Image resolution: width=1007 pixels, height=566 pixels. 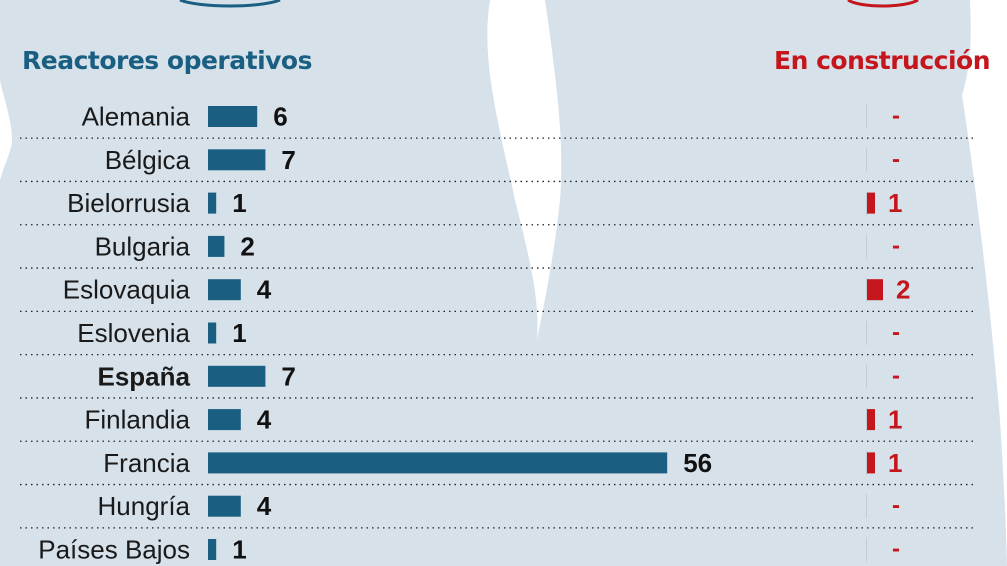 I want to click on right-tower-emblem-arc, so click(x=883, y=4).